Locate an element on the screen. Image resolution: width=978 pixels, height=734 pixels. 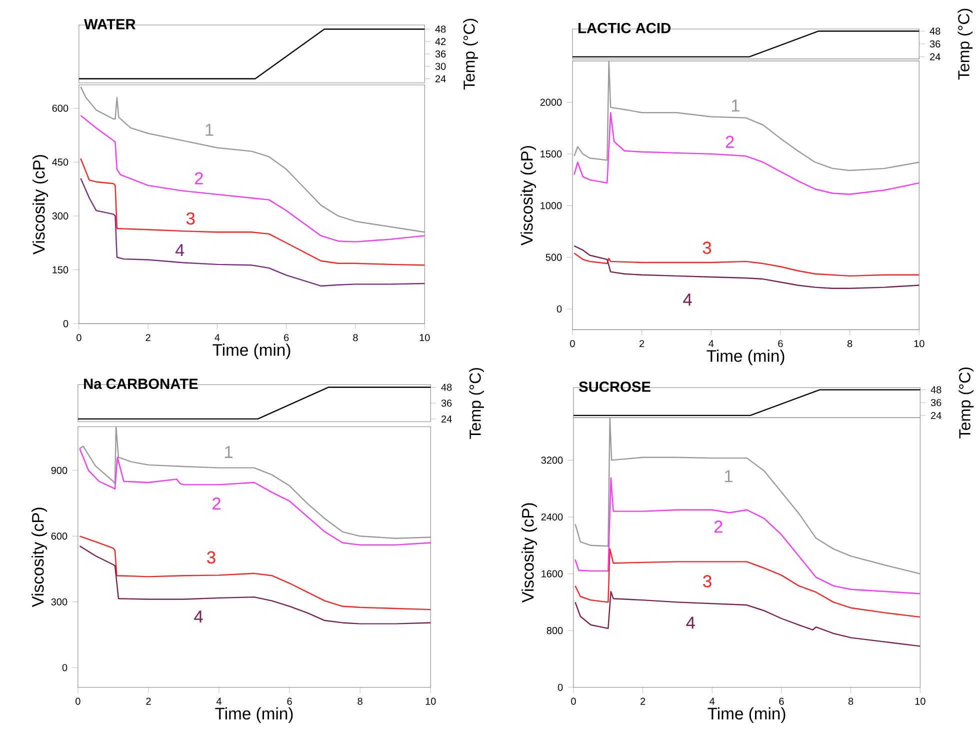
y-tick-label: 500 is located at coordinates (554, 257).